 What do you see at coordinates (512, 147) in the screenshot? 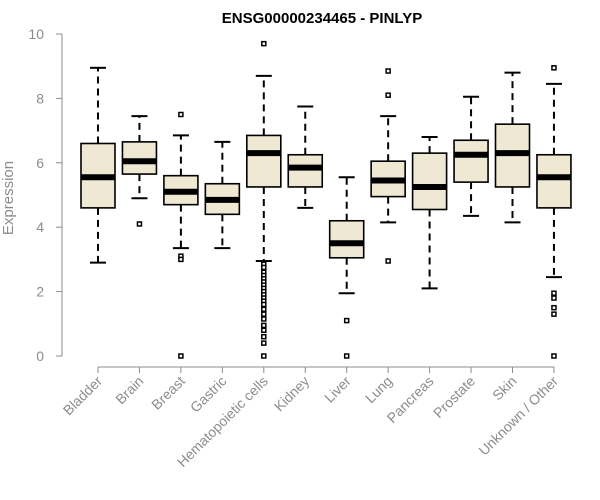
I see `box-skin` at bounding box center [512, 147].